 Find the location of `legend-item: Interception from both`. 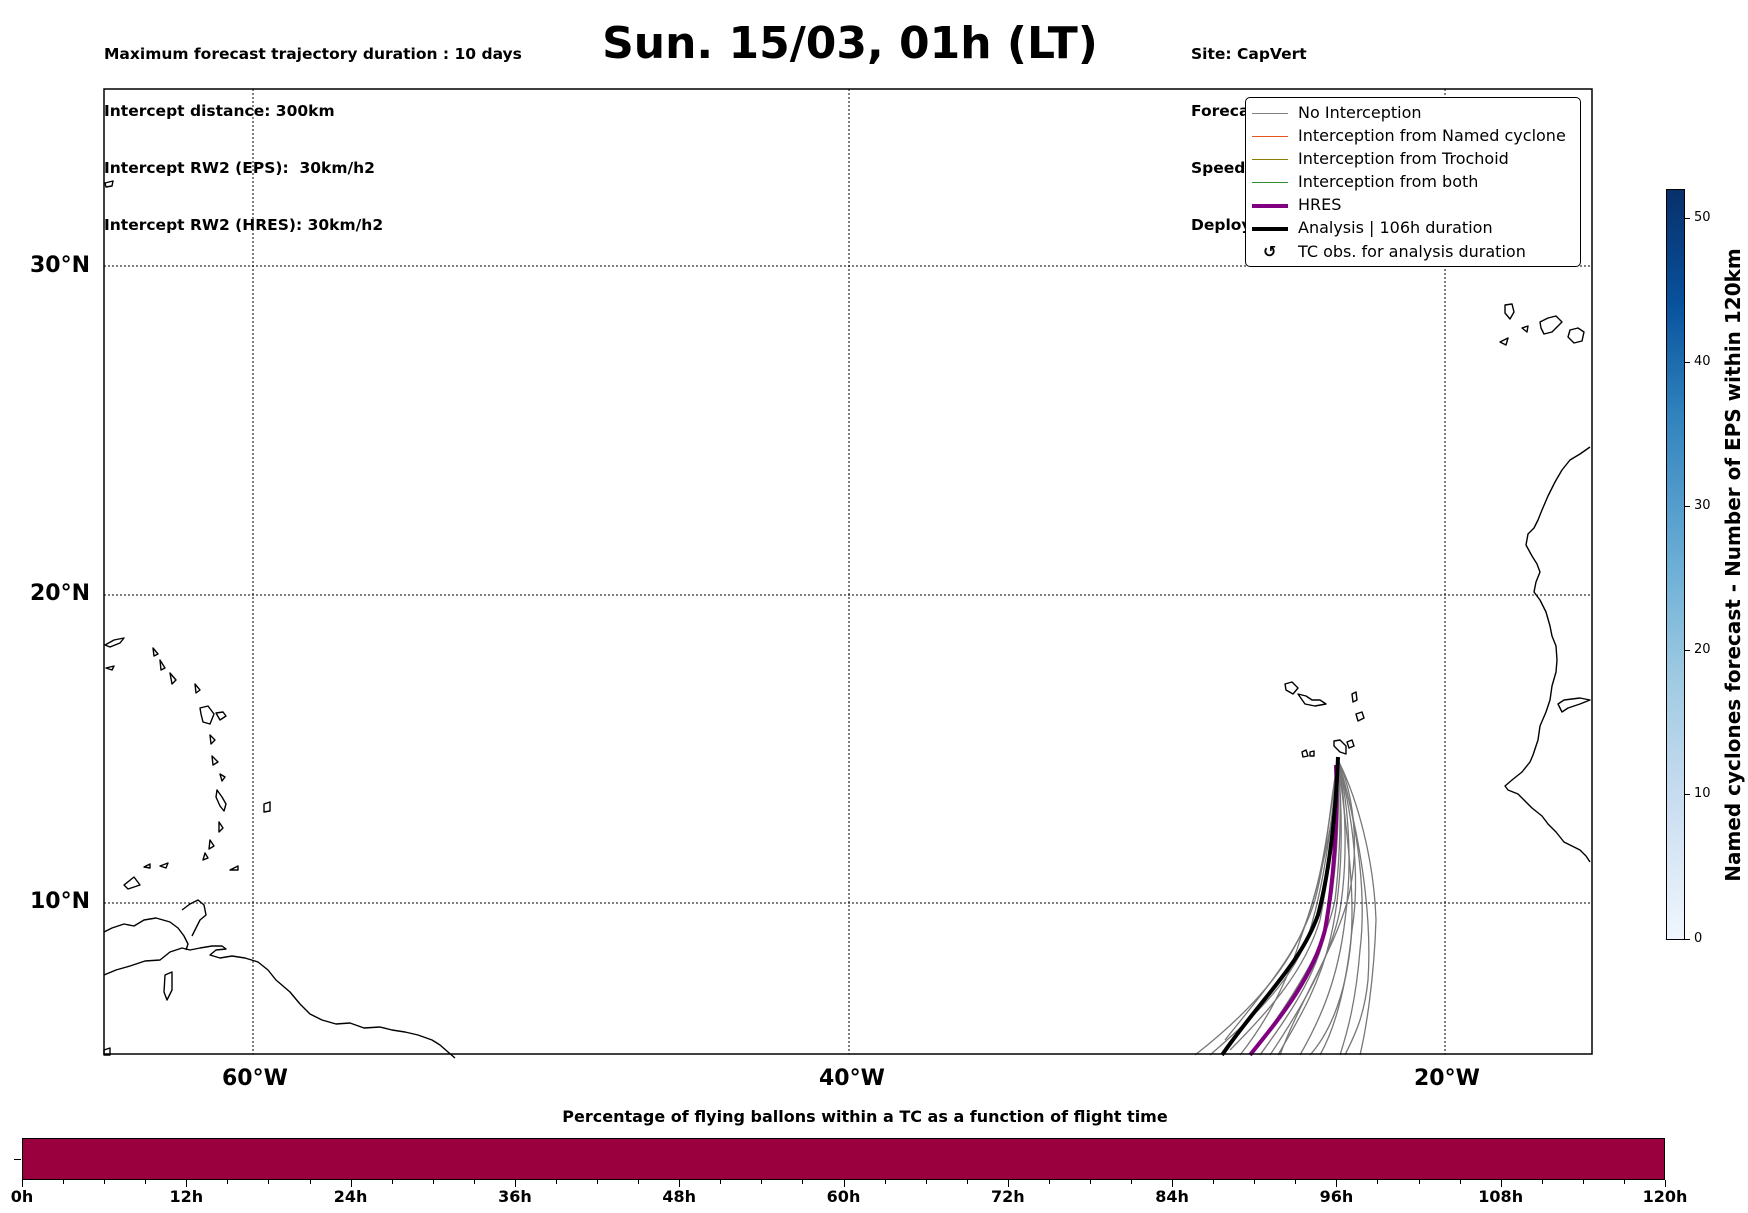

legend-item: Interception from both is located at coordinates (1413, 182).